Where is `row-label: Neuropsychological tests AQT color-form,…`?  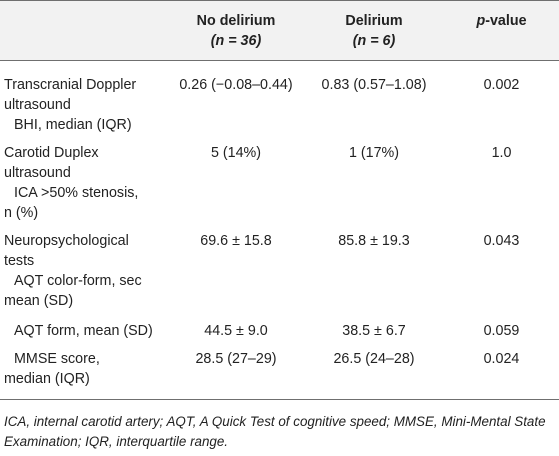 row-label: Neuropsychological tests AQT color-form,… is located at coordinates (84, 276).